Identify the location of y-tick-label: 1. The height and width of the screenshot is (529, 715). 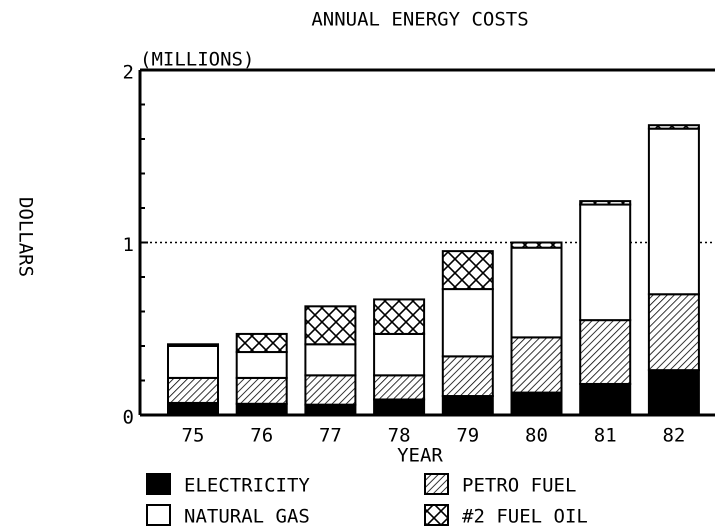
(128, 245).